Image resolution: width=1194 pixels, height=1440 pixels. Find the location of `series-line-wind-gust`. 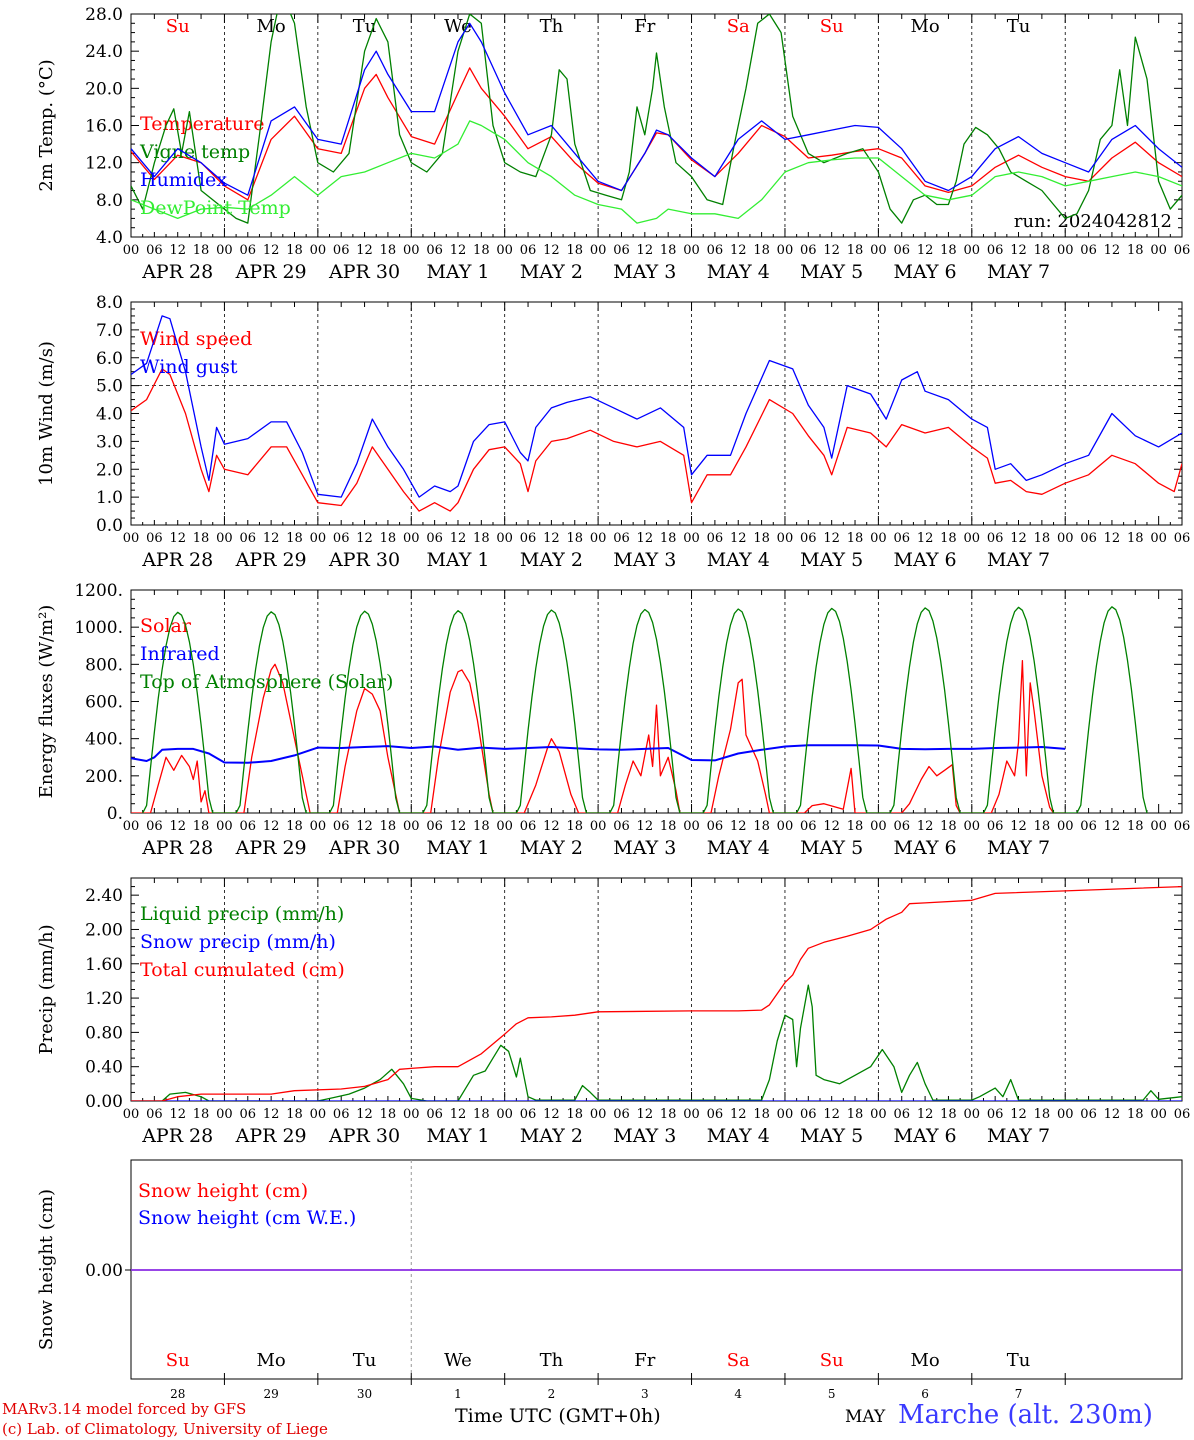

series-line-wind-gust is located at coordinates (656, 406).